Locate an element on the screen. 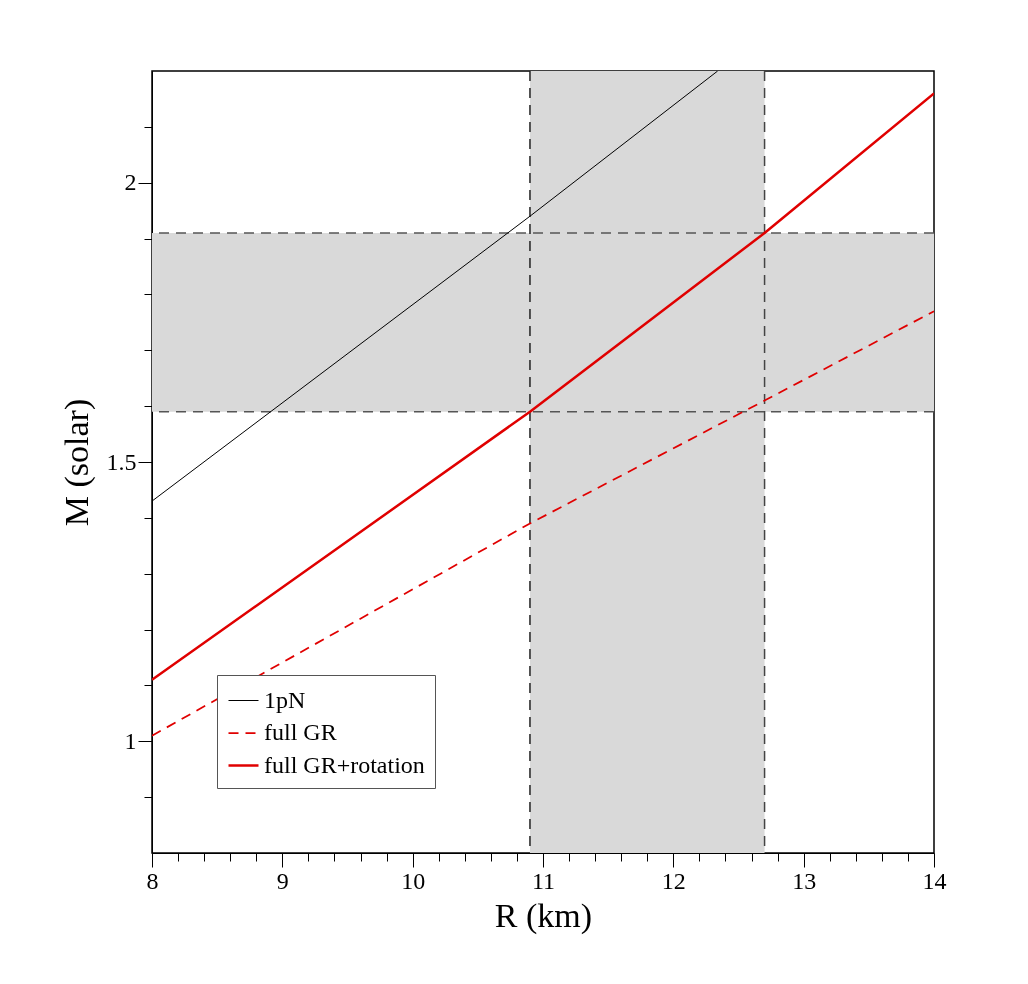 The image size is (1028, 984). y-tick-label: 1.5 is located at coordinates (121, 461).